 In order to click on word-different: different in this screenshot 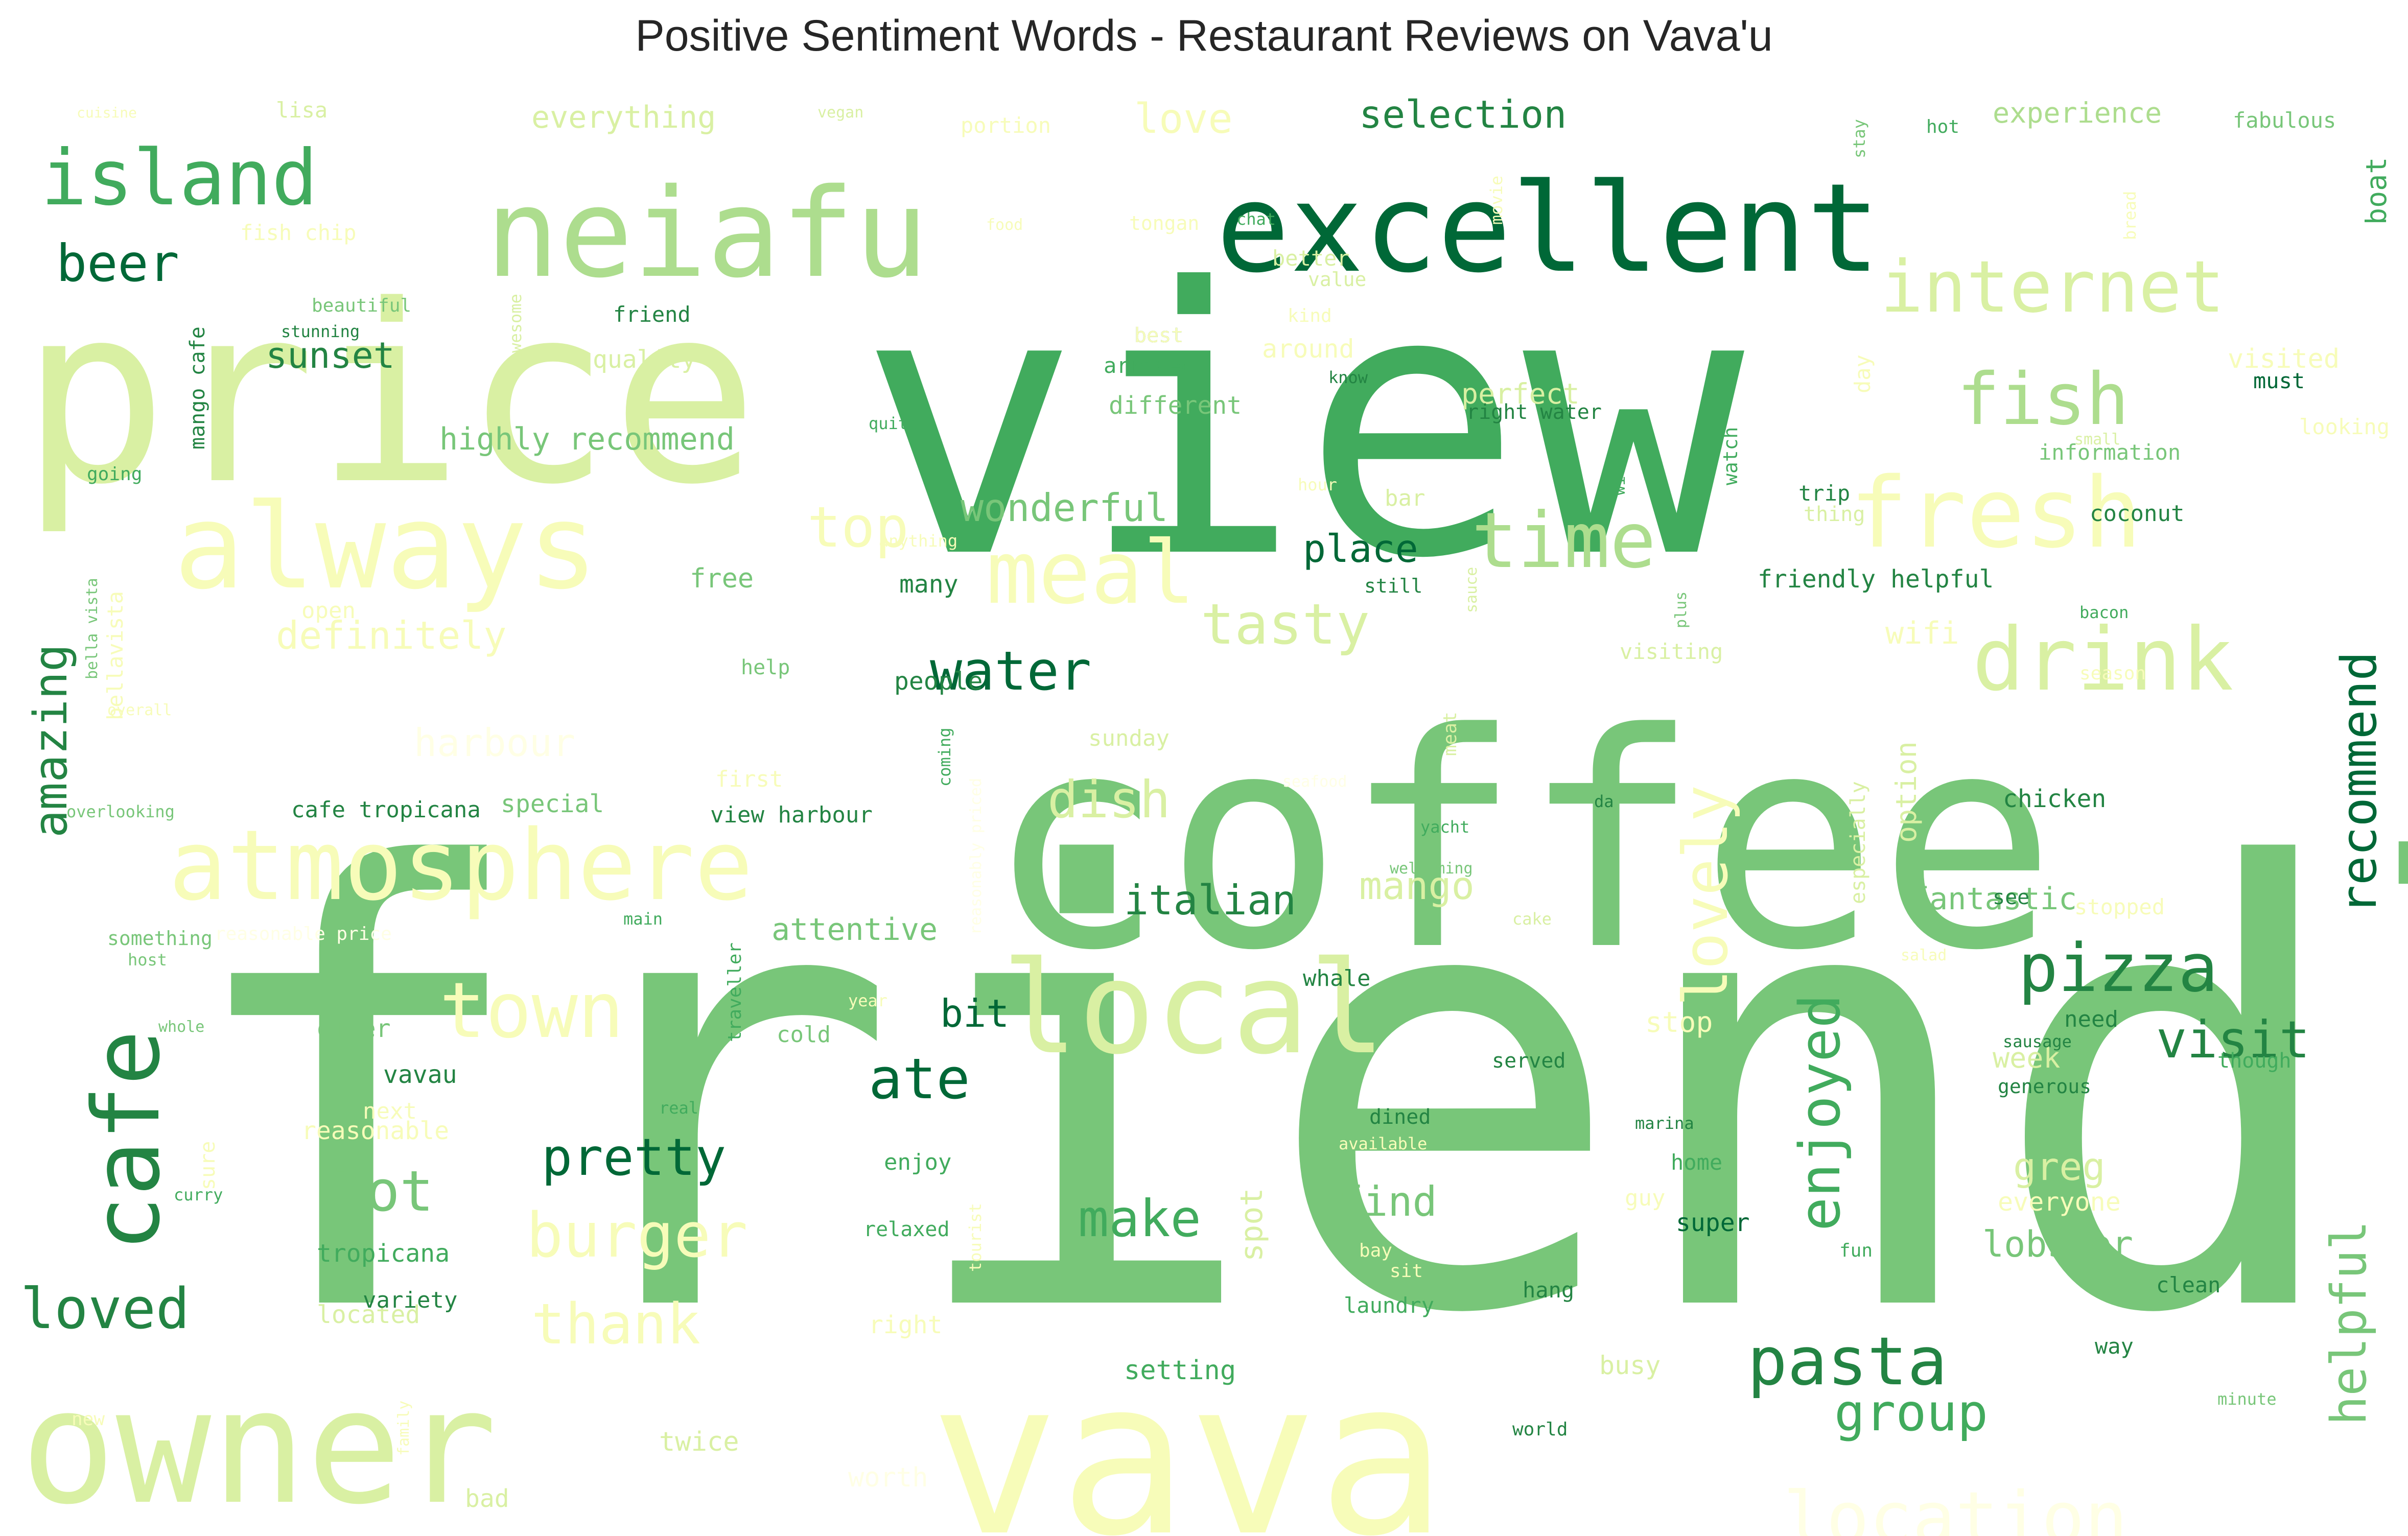, I will do `click(1175, 405)`.